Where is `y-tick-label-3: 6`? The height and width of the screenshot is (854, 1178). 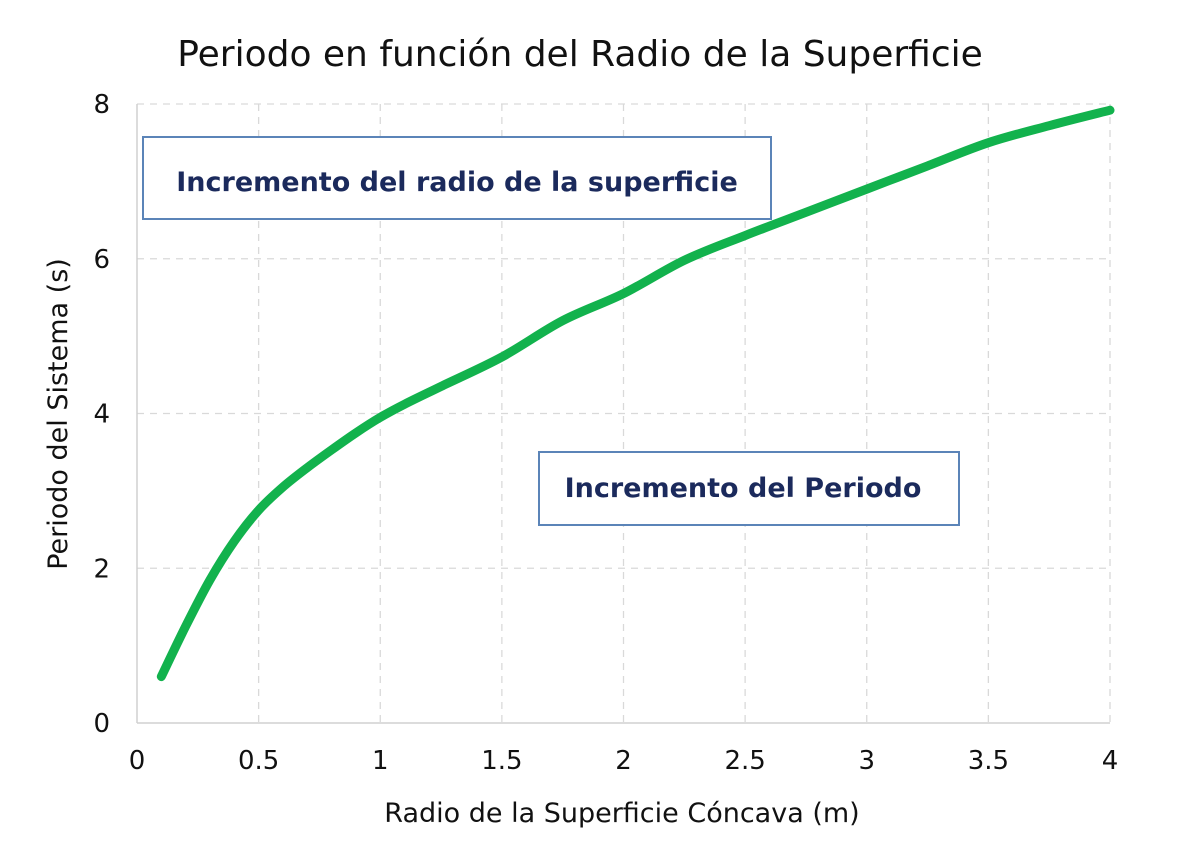
y-tick-label-3: 6 is located at coordinates (101, 260).